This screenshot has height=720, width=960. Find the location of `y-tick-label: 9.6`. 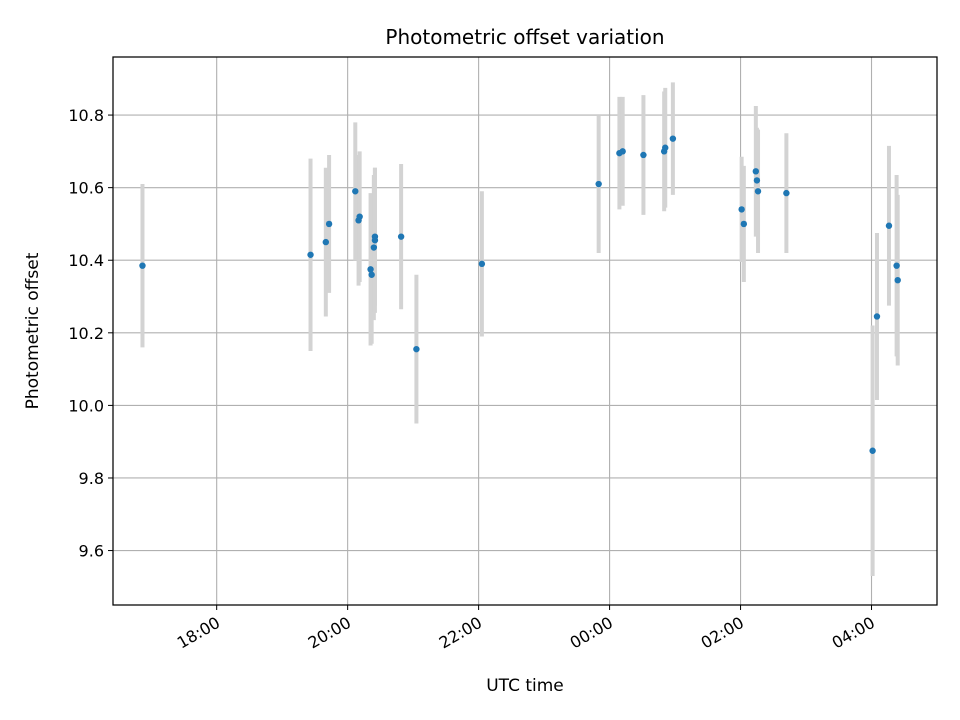

y-tick-label: 9.6 is located at coordinates (91, 551).